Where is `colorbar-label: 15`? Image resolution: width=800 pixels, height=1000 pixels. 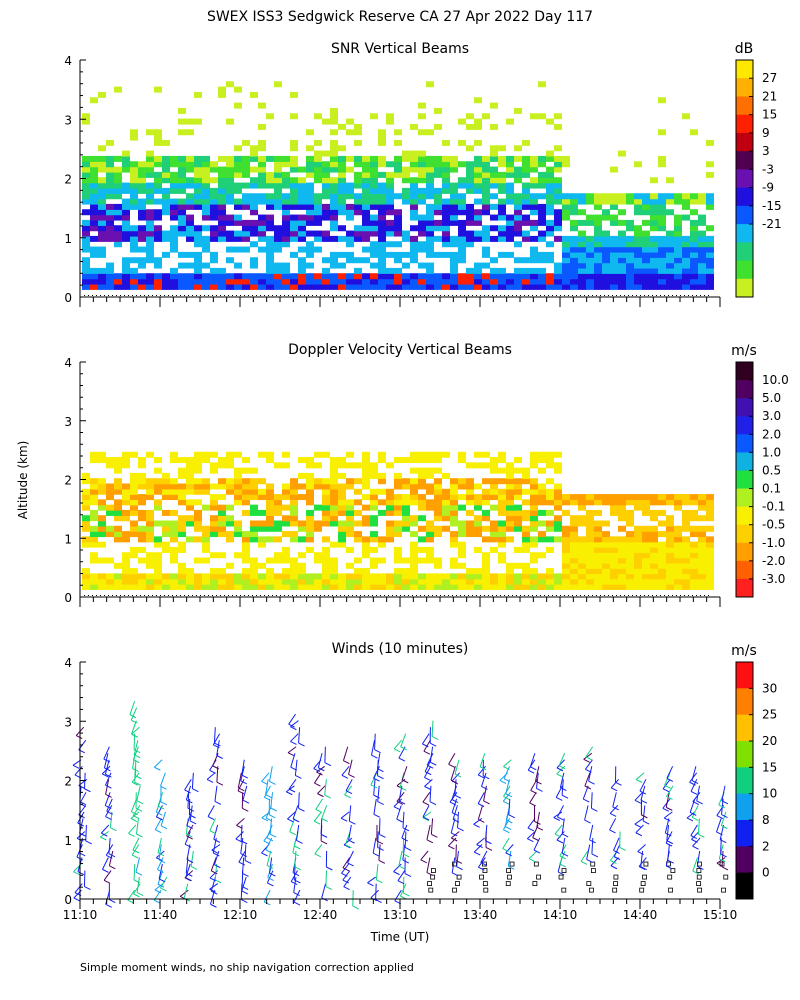
colorbar-label: 15 is located at coordinates (769, 767).